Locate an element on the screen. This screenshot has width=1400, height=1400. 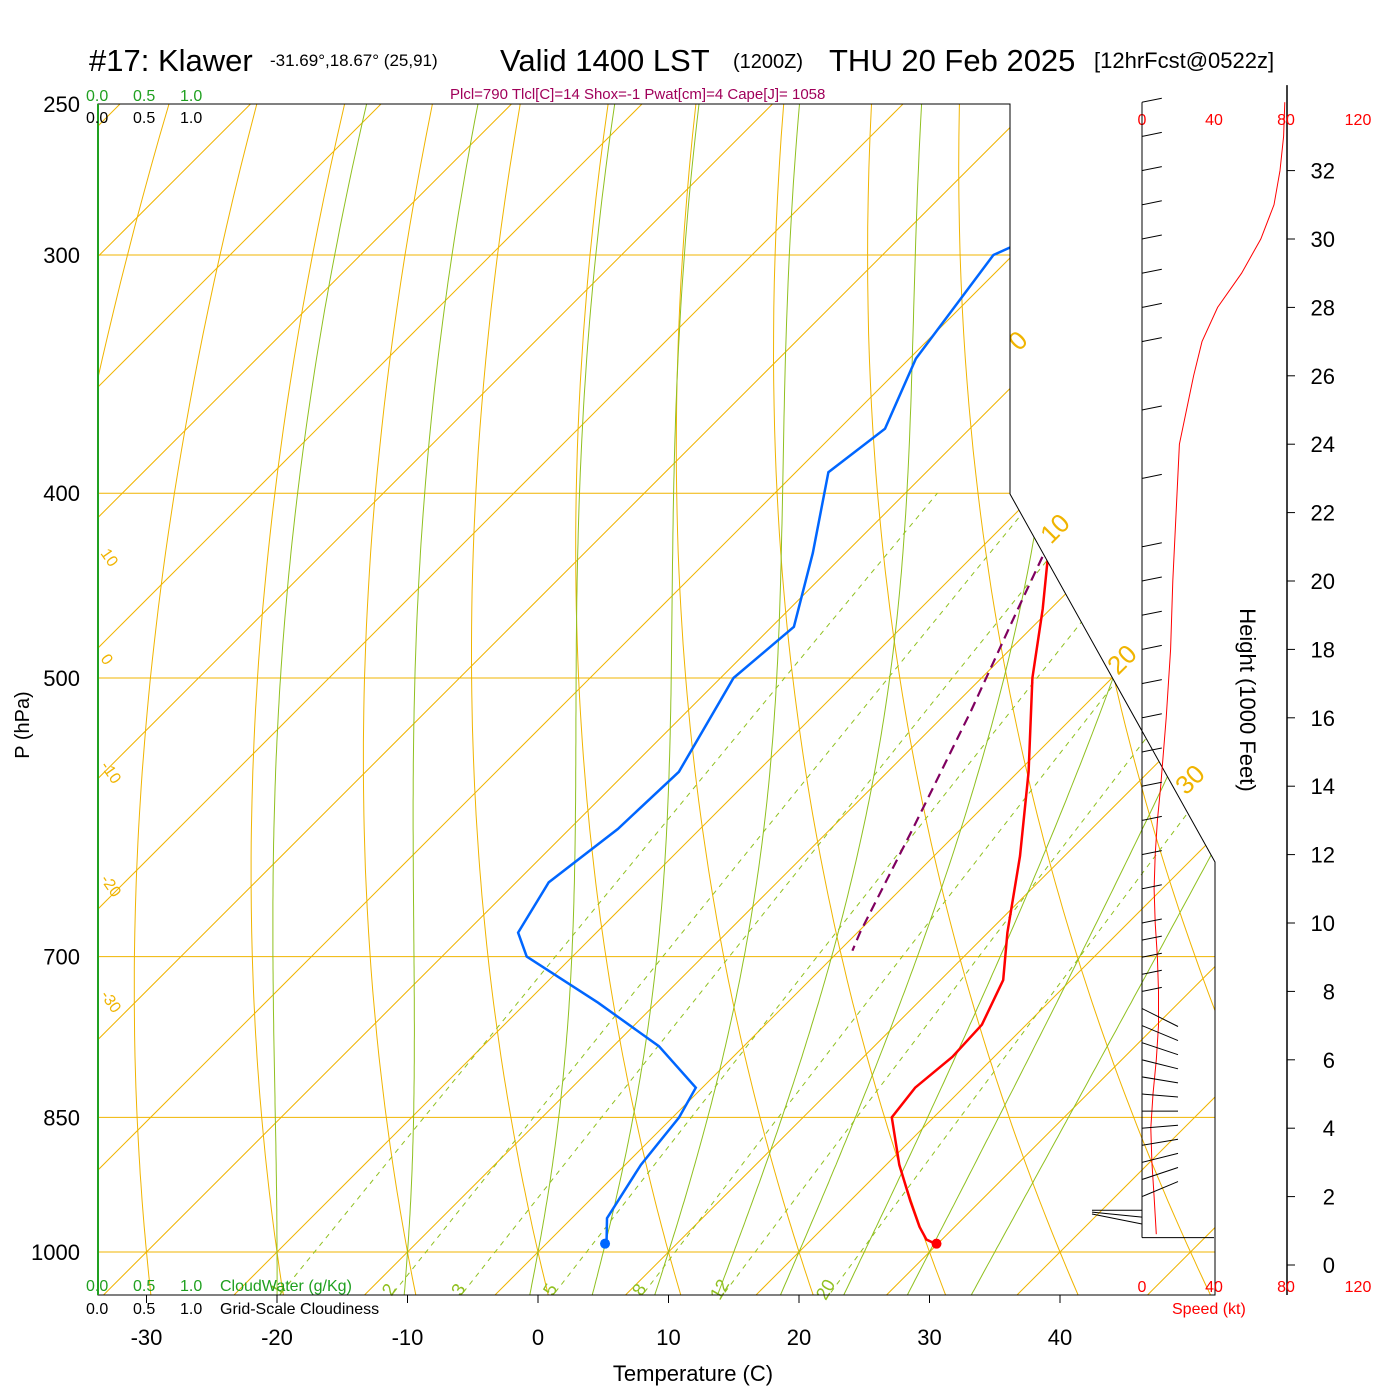
temperature-tick-label: -10 is located at coordinates (408, 1337).